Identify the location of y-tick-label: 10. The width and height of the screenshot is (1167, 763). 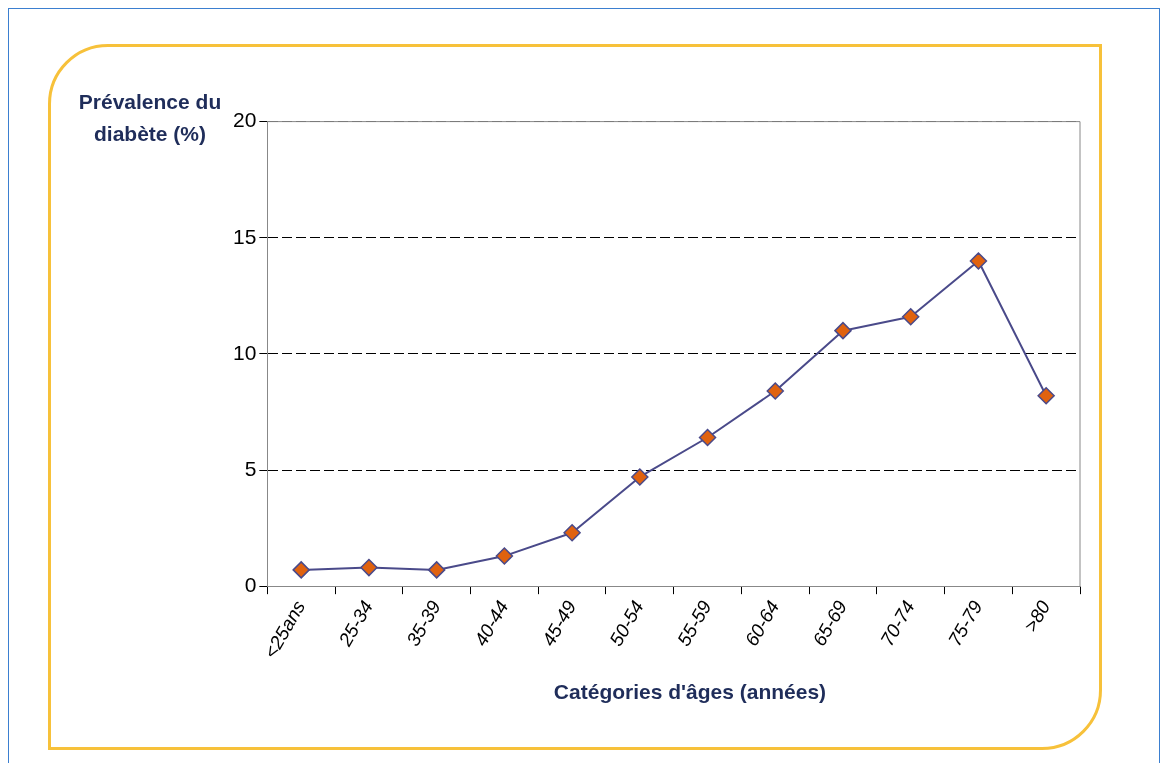
(245, 352).